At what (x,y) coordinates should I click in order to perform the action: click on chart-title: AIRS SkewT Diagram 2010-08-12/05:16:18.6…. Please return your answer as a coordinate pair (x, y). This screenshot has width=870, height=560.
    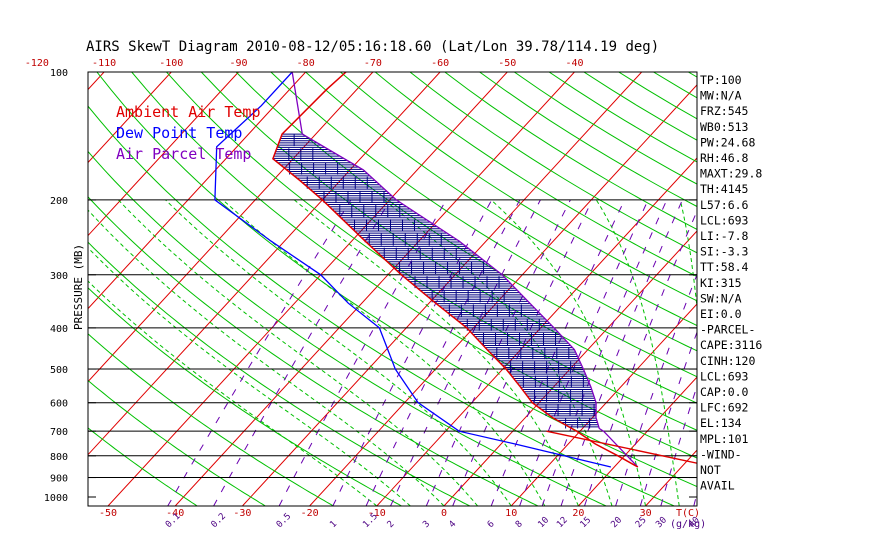
    Looking at the image, I should click on (372, 47).